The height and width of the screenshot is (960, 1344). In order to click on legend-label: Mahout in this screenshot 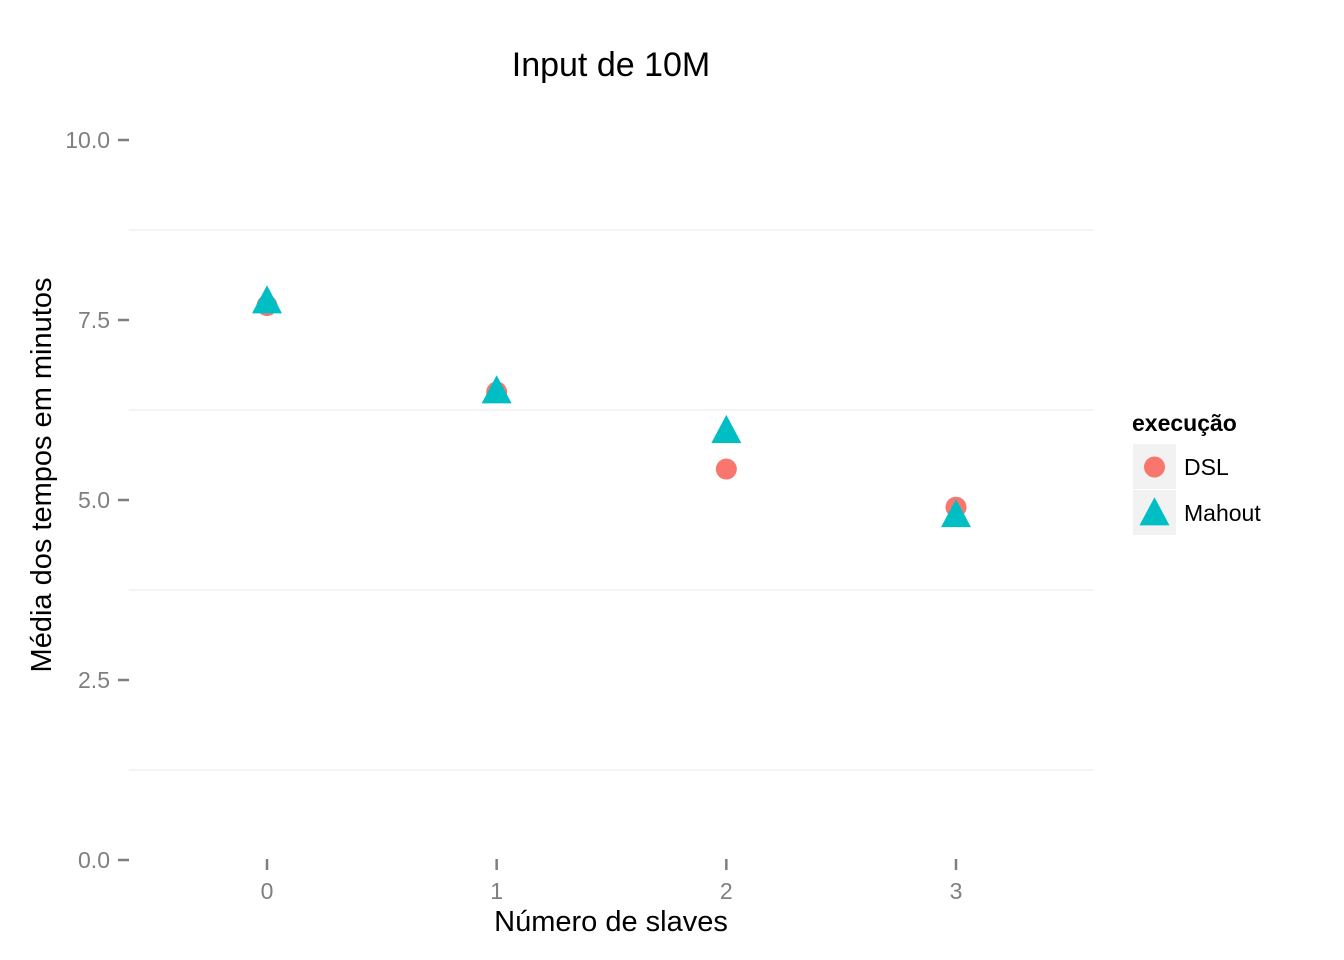, I will do `click(1222, 513)`.